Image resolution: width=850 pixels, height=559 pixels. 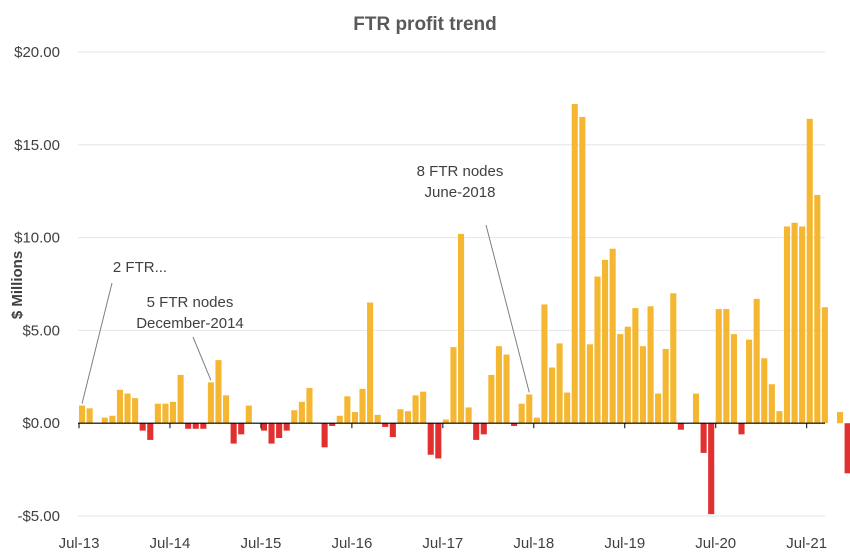 What do you see at coordinates (260, 543) in the screenshot?
I see `x-tick-label: Jul-15` at bounding box center [260, 543].